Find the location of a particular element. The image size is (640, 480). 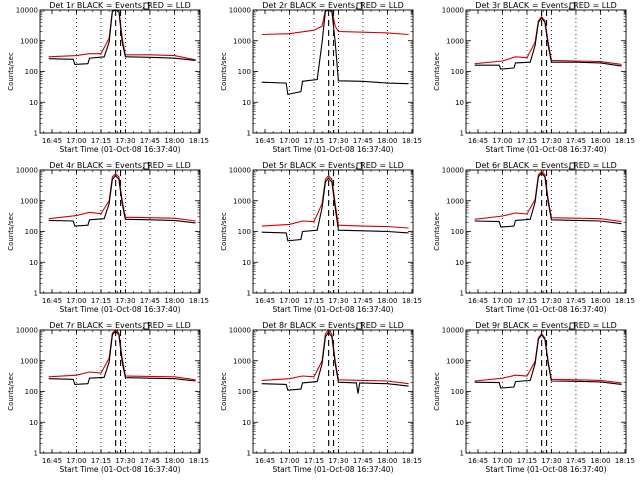

panel-title: Det 4r BLACK = Events, RED = LLD is located at coordinates (120, 165).